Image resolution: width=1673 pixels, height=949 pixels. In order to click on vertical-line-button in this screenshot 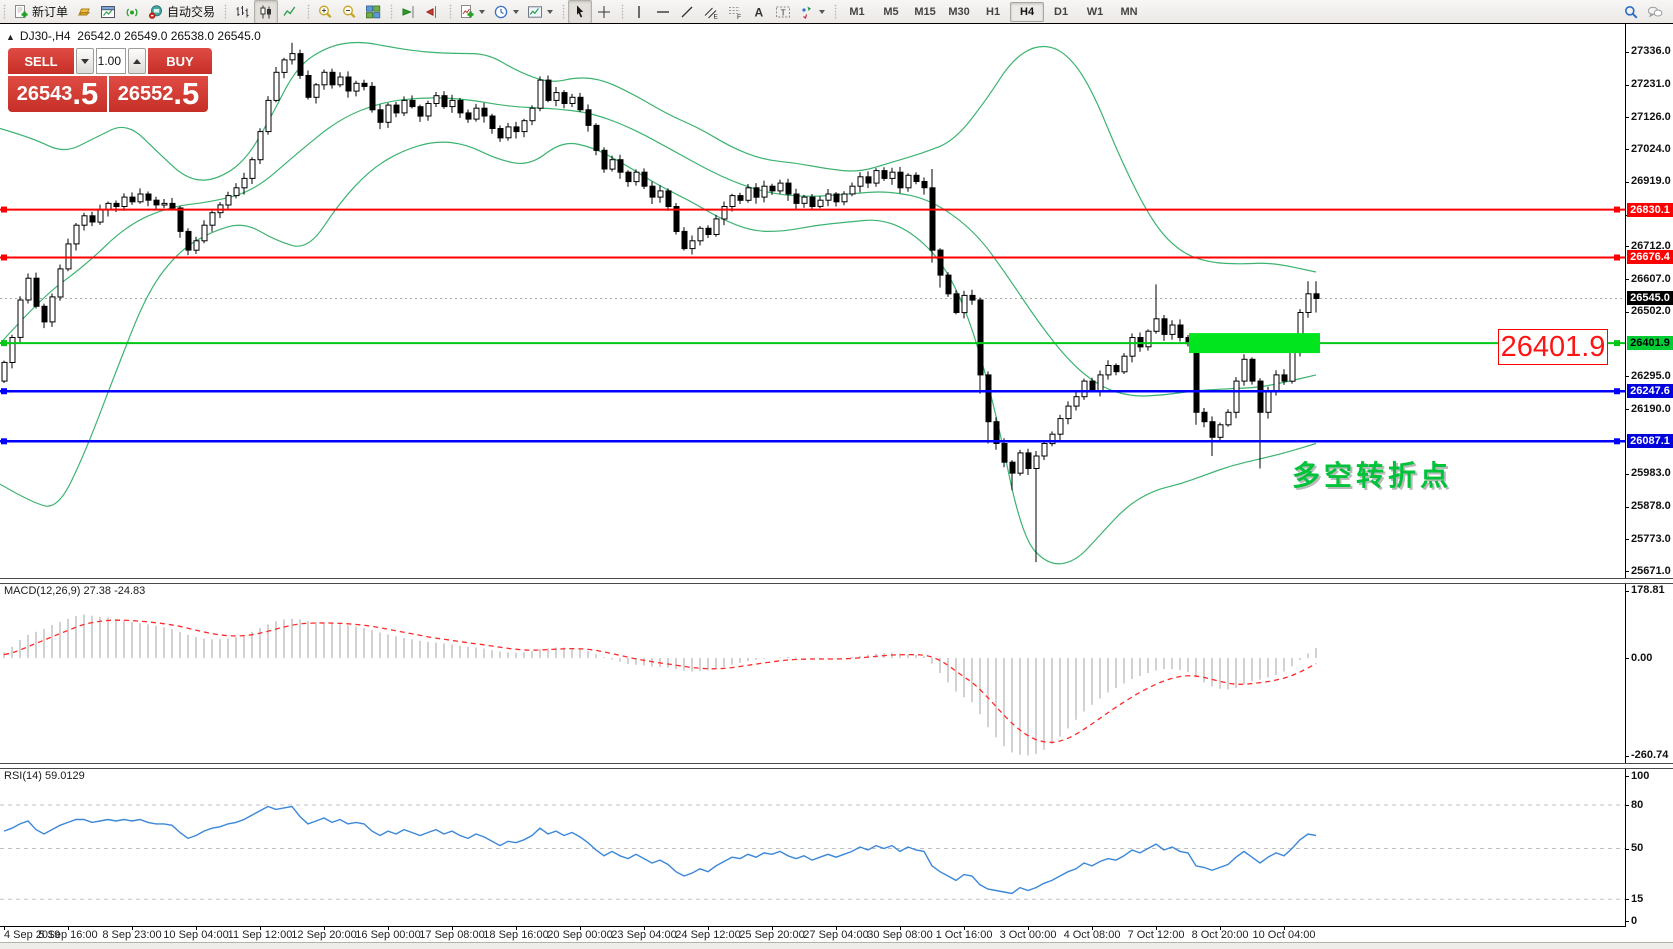, I will do `click(639, 12)`.